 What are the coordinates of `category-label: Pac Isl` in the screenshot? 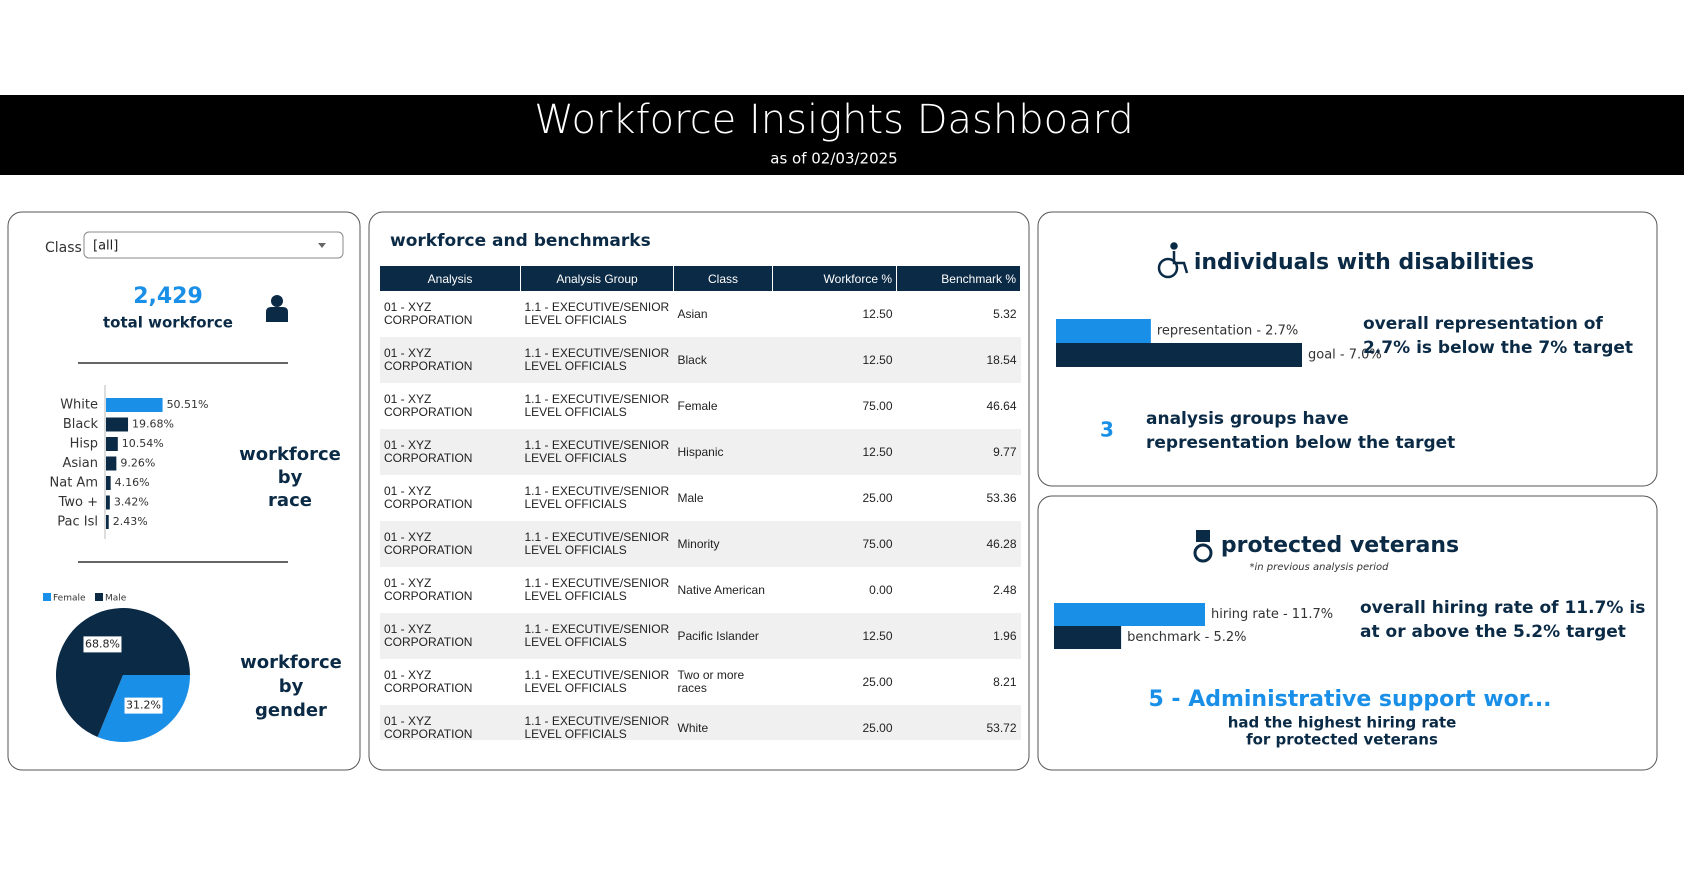 It's located at (77, 522).